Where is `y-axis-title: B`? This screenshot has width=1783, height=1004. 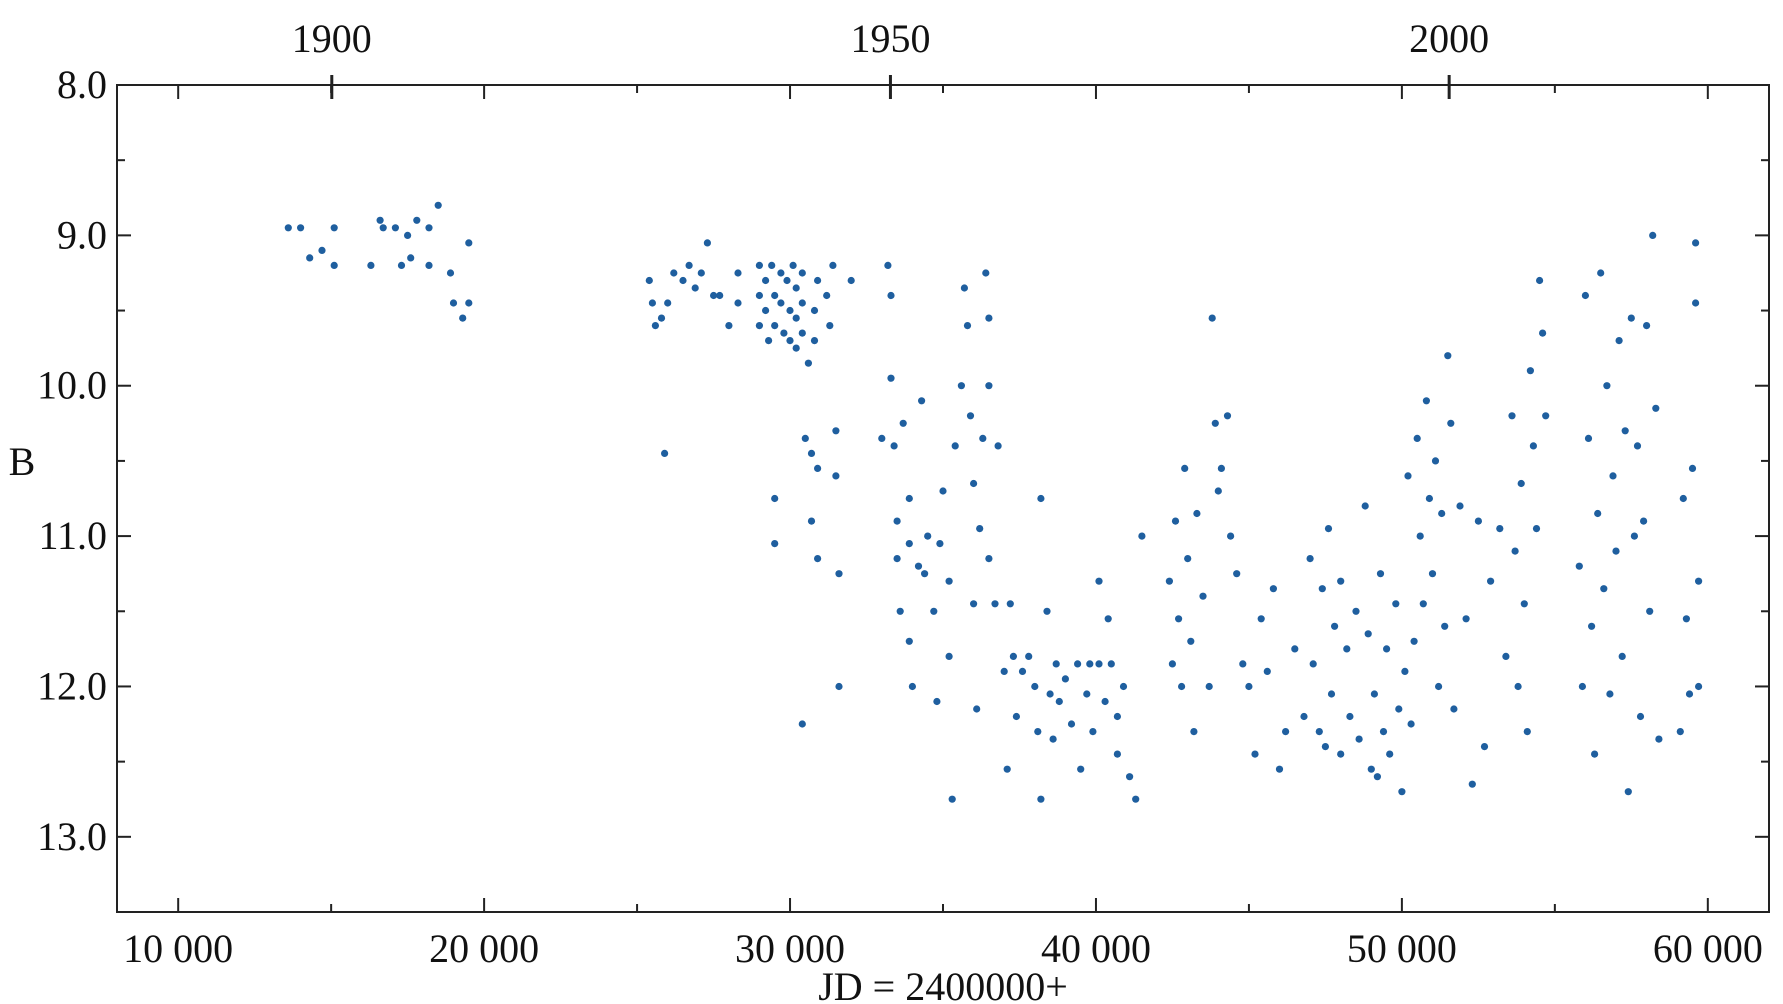 y-axis-title: B is located at coordinates (22, 461).